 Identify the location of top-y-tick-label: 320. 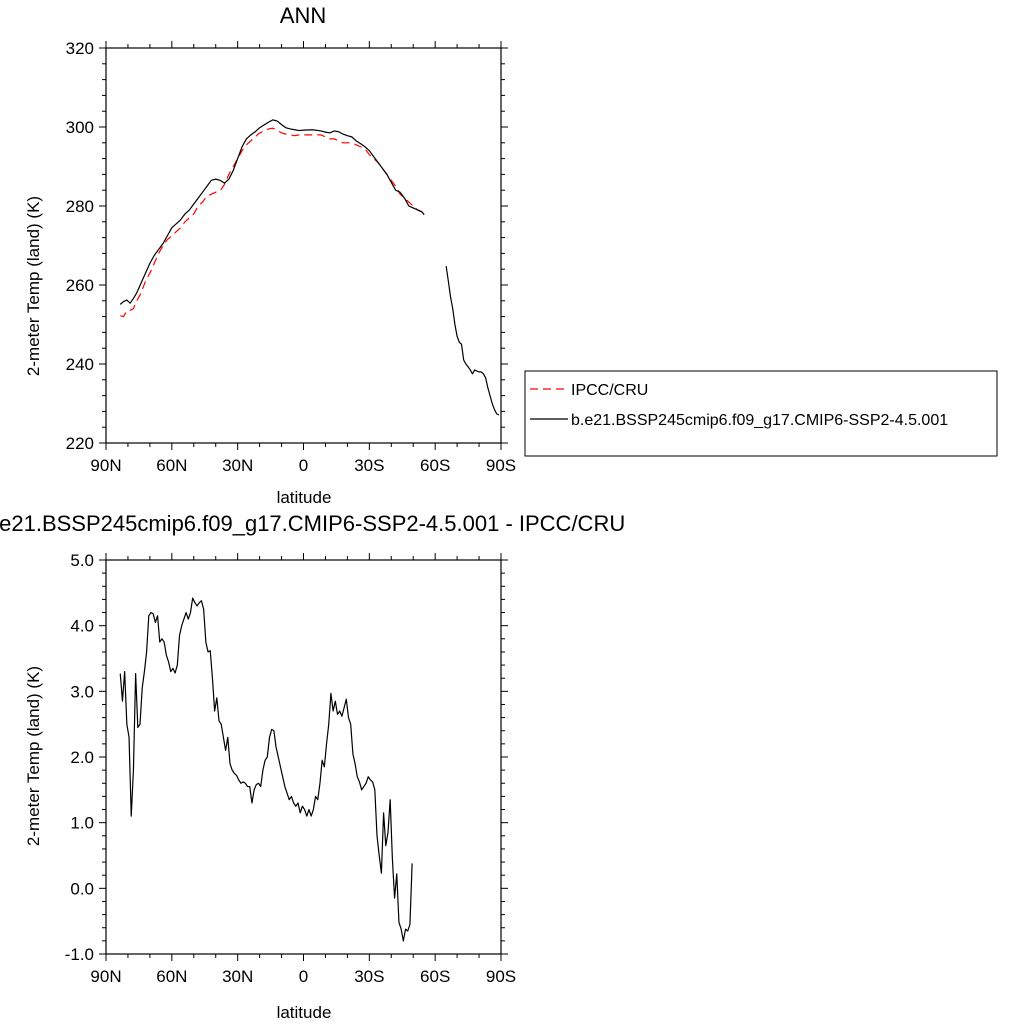
(80, 48).